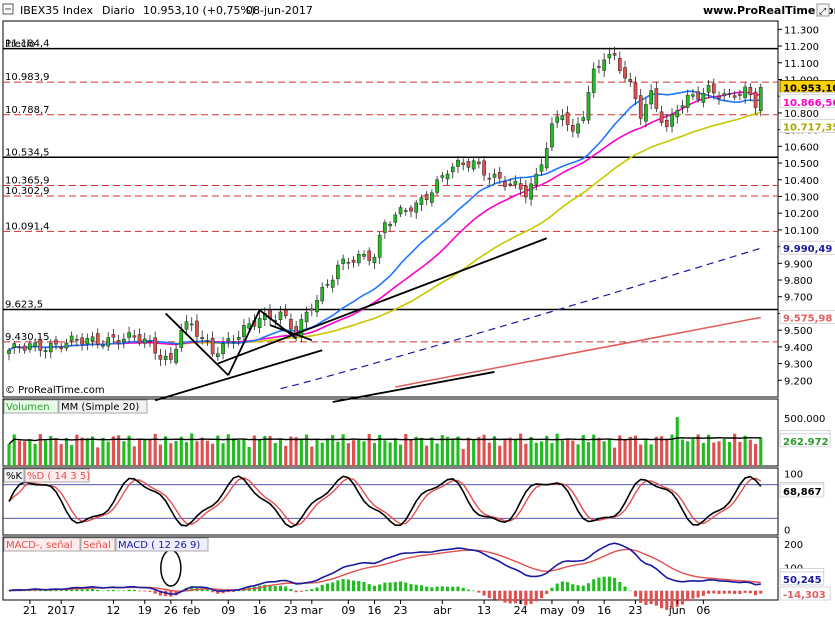  Describe the element at coordinates (798, 381) in the screenshot. I see `price-tick-label: 9.200` at that location.